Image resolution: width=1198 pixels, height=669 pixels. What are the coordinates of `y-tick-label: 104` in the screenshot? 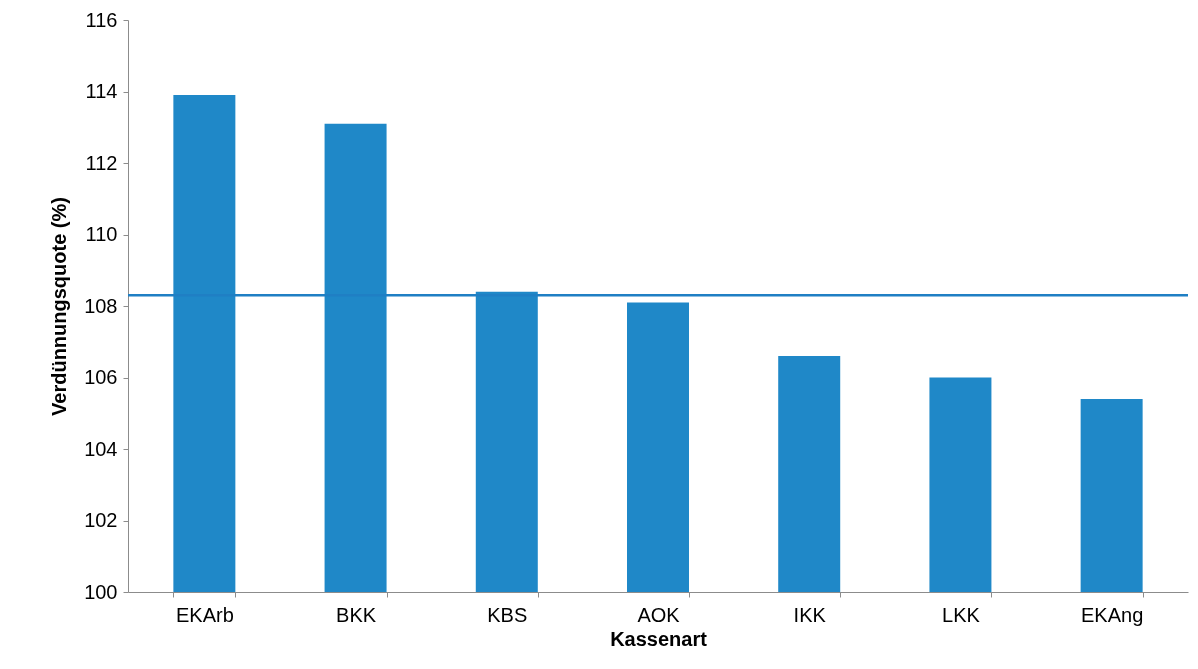 It's located at (101, 448).